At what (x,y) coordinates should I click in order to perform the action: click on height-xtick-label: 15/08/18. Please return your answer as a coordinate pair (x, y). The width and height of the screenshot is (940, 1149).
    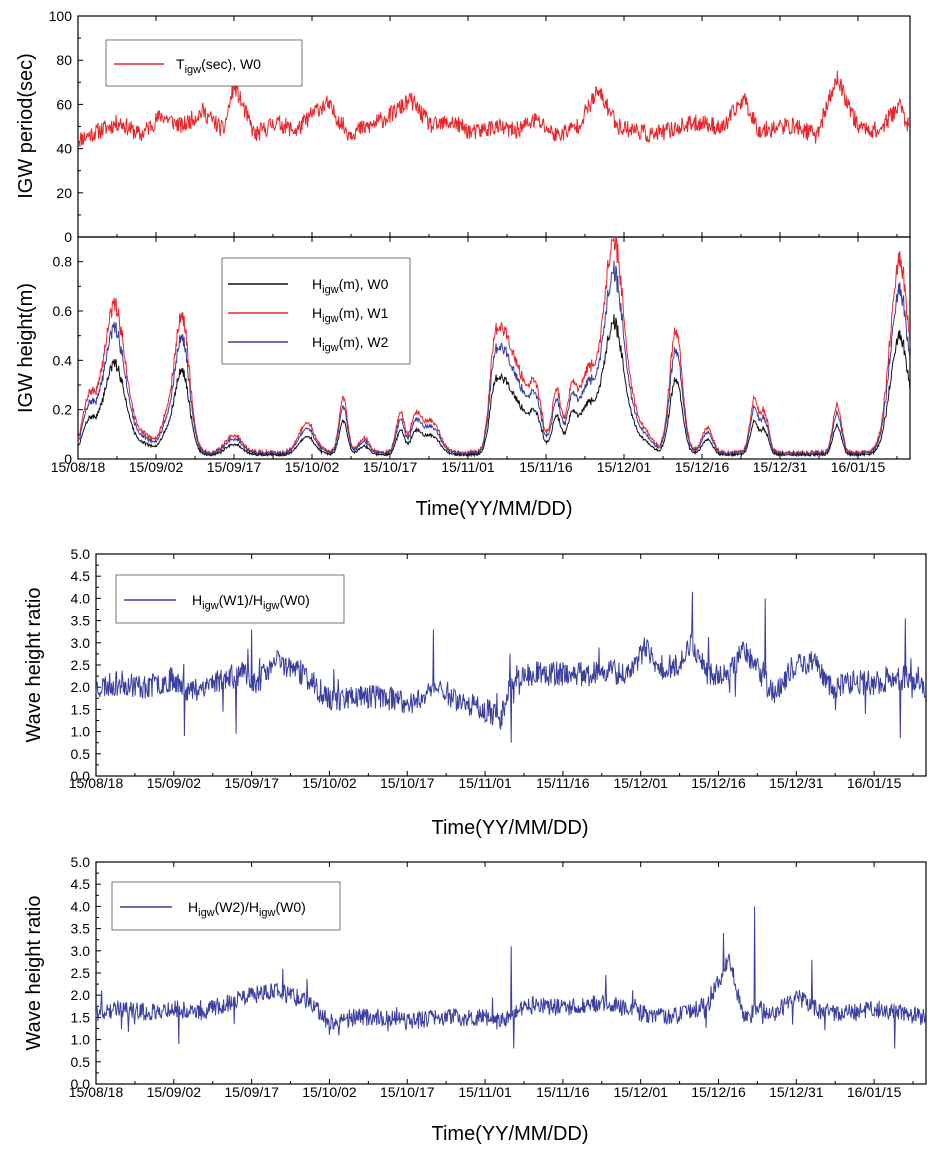
    Looking at the image, I should click on (78, 467).